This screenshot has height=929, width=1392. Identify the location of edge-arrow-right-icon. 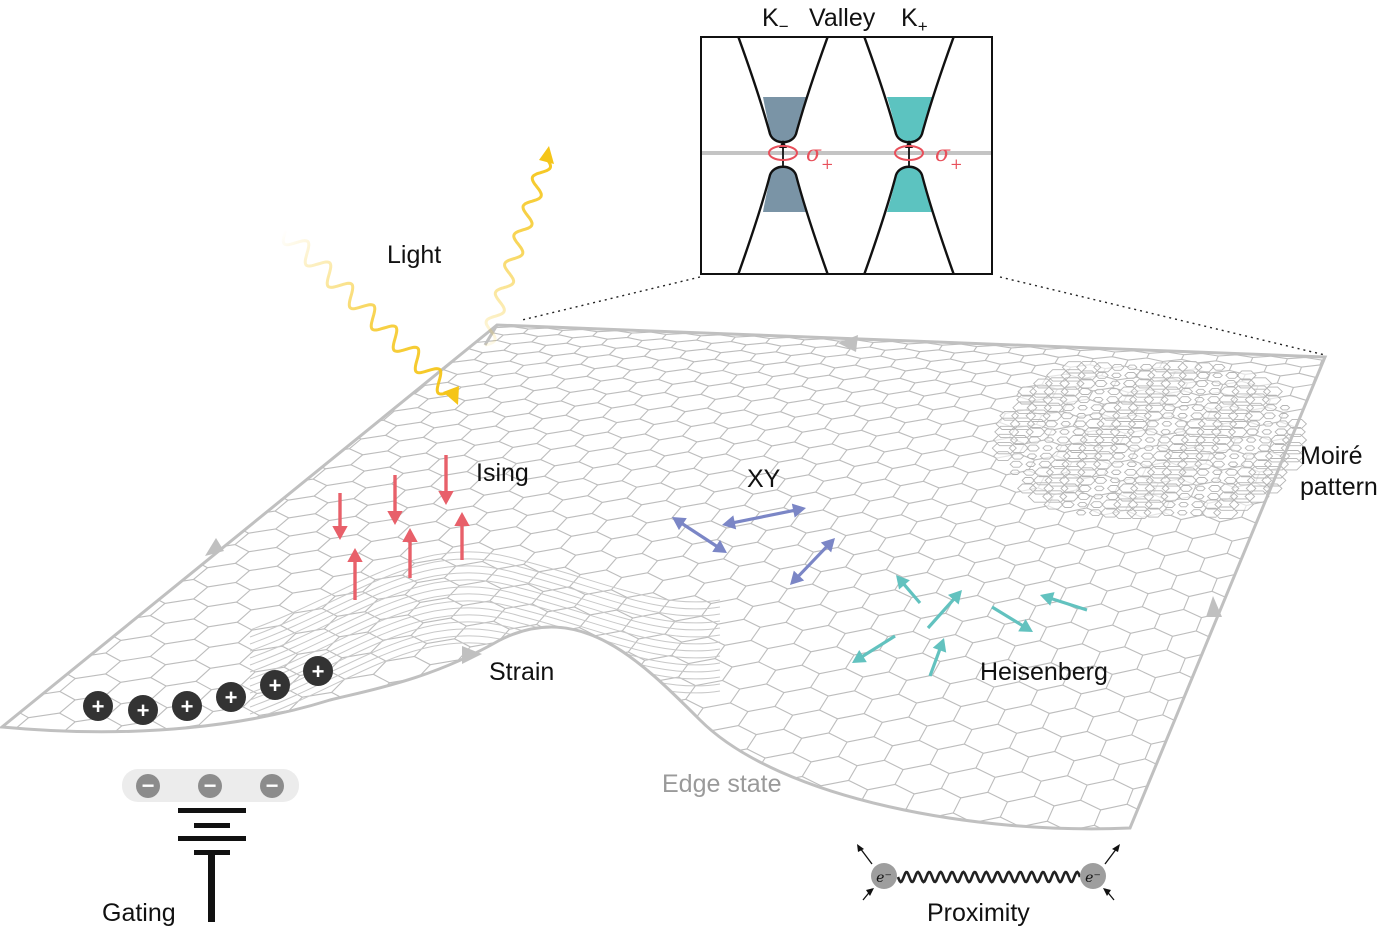
(1214, 606).